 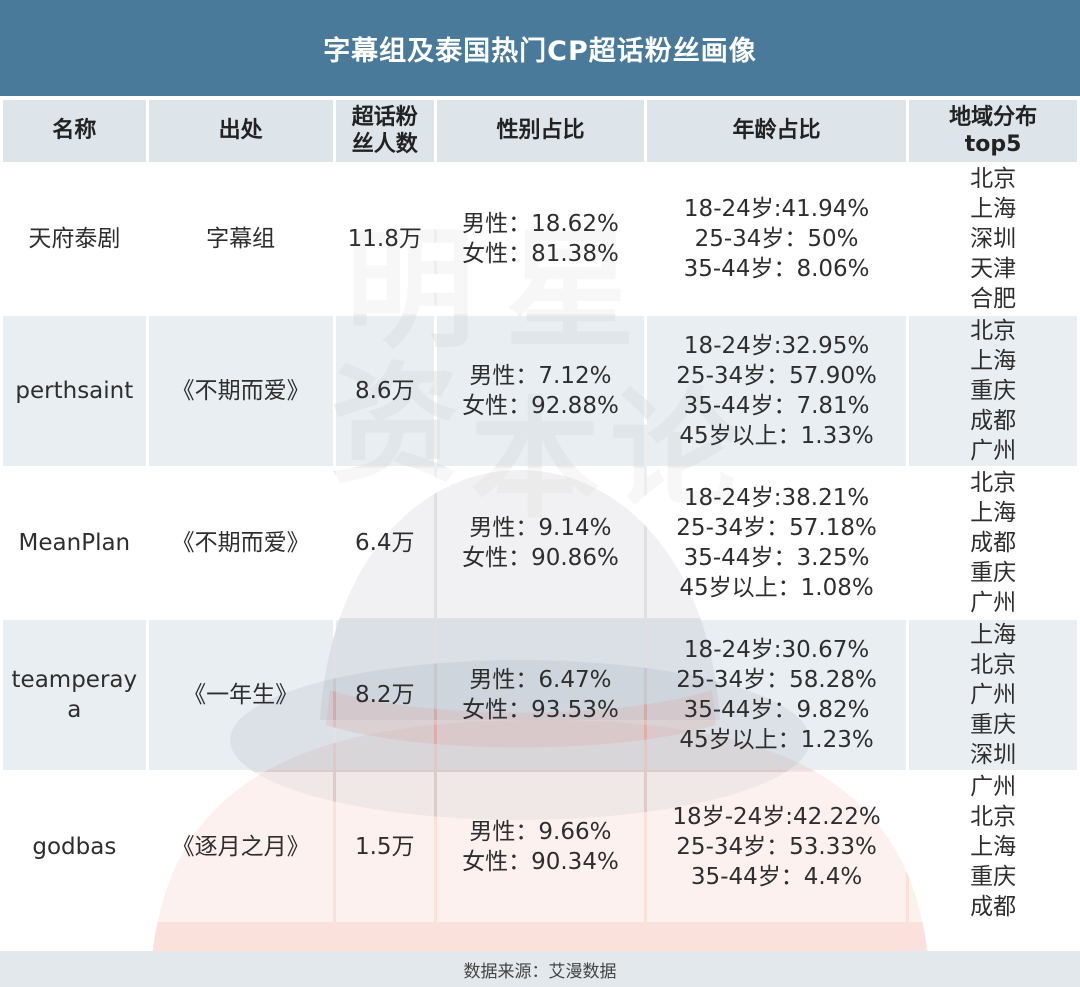 I want to click on cell-region: 广州北京上海重庆成都, so click(x=993, y=847).